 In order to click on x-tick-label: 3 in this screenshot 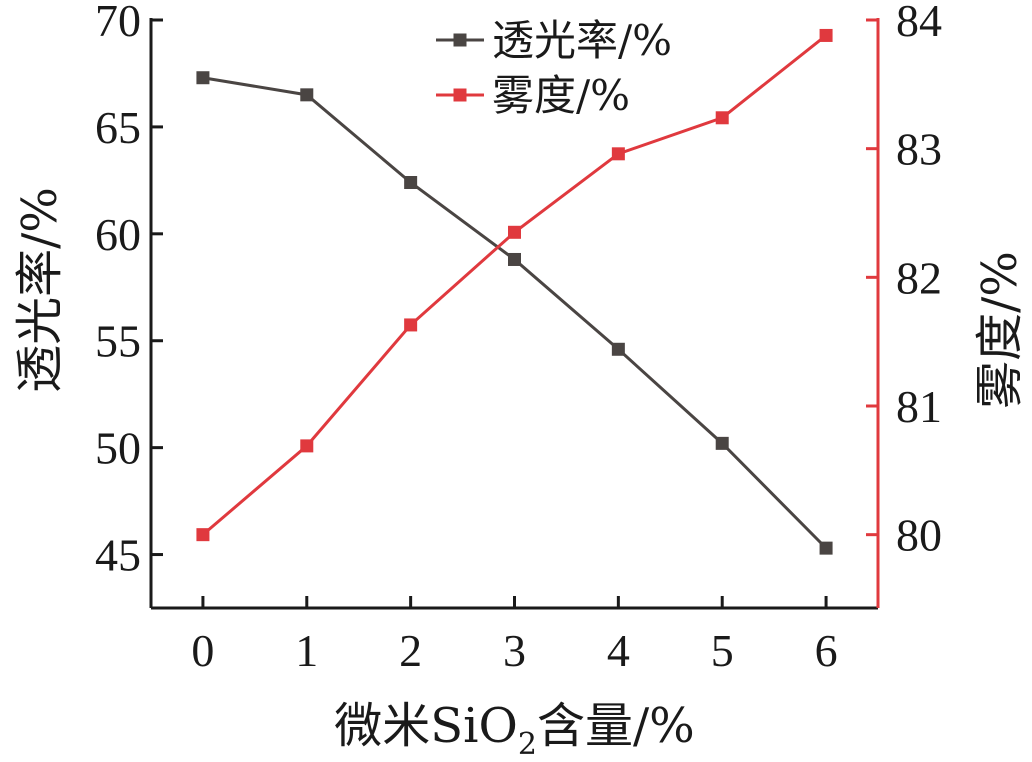, I will do `click(514, 650)`.